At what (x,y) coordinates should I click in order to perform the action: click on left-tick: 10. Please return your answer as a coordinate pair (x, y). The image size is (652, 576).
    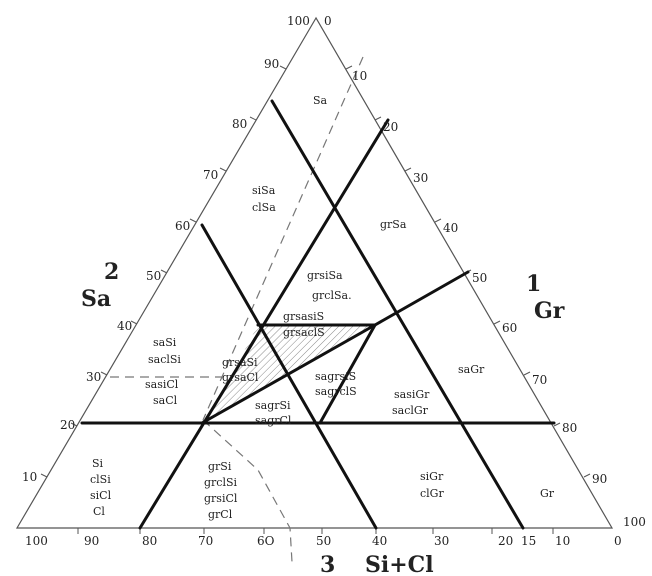
    Looking at the image, I should click on (29, 477).